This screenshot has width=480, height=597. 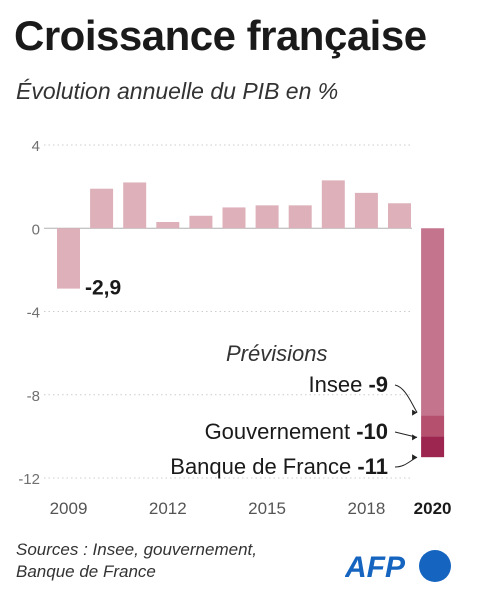 I want to click on y-tick-label: -4, so click(x=33, y=313).